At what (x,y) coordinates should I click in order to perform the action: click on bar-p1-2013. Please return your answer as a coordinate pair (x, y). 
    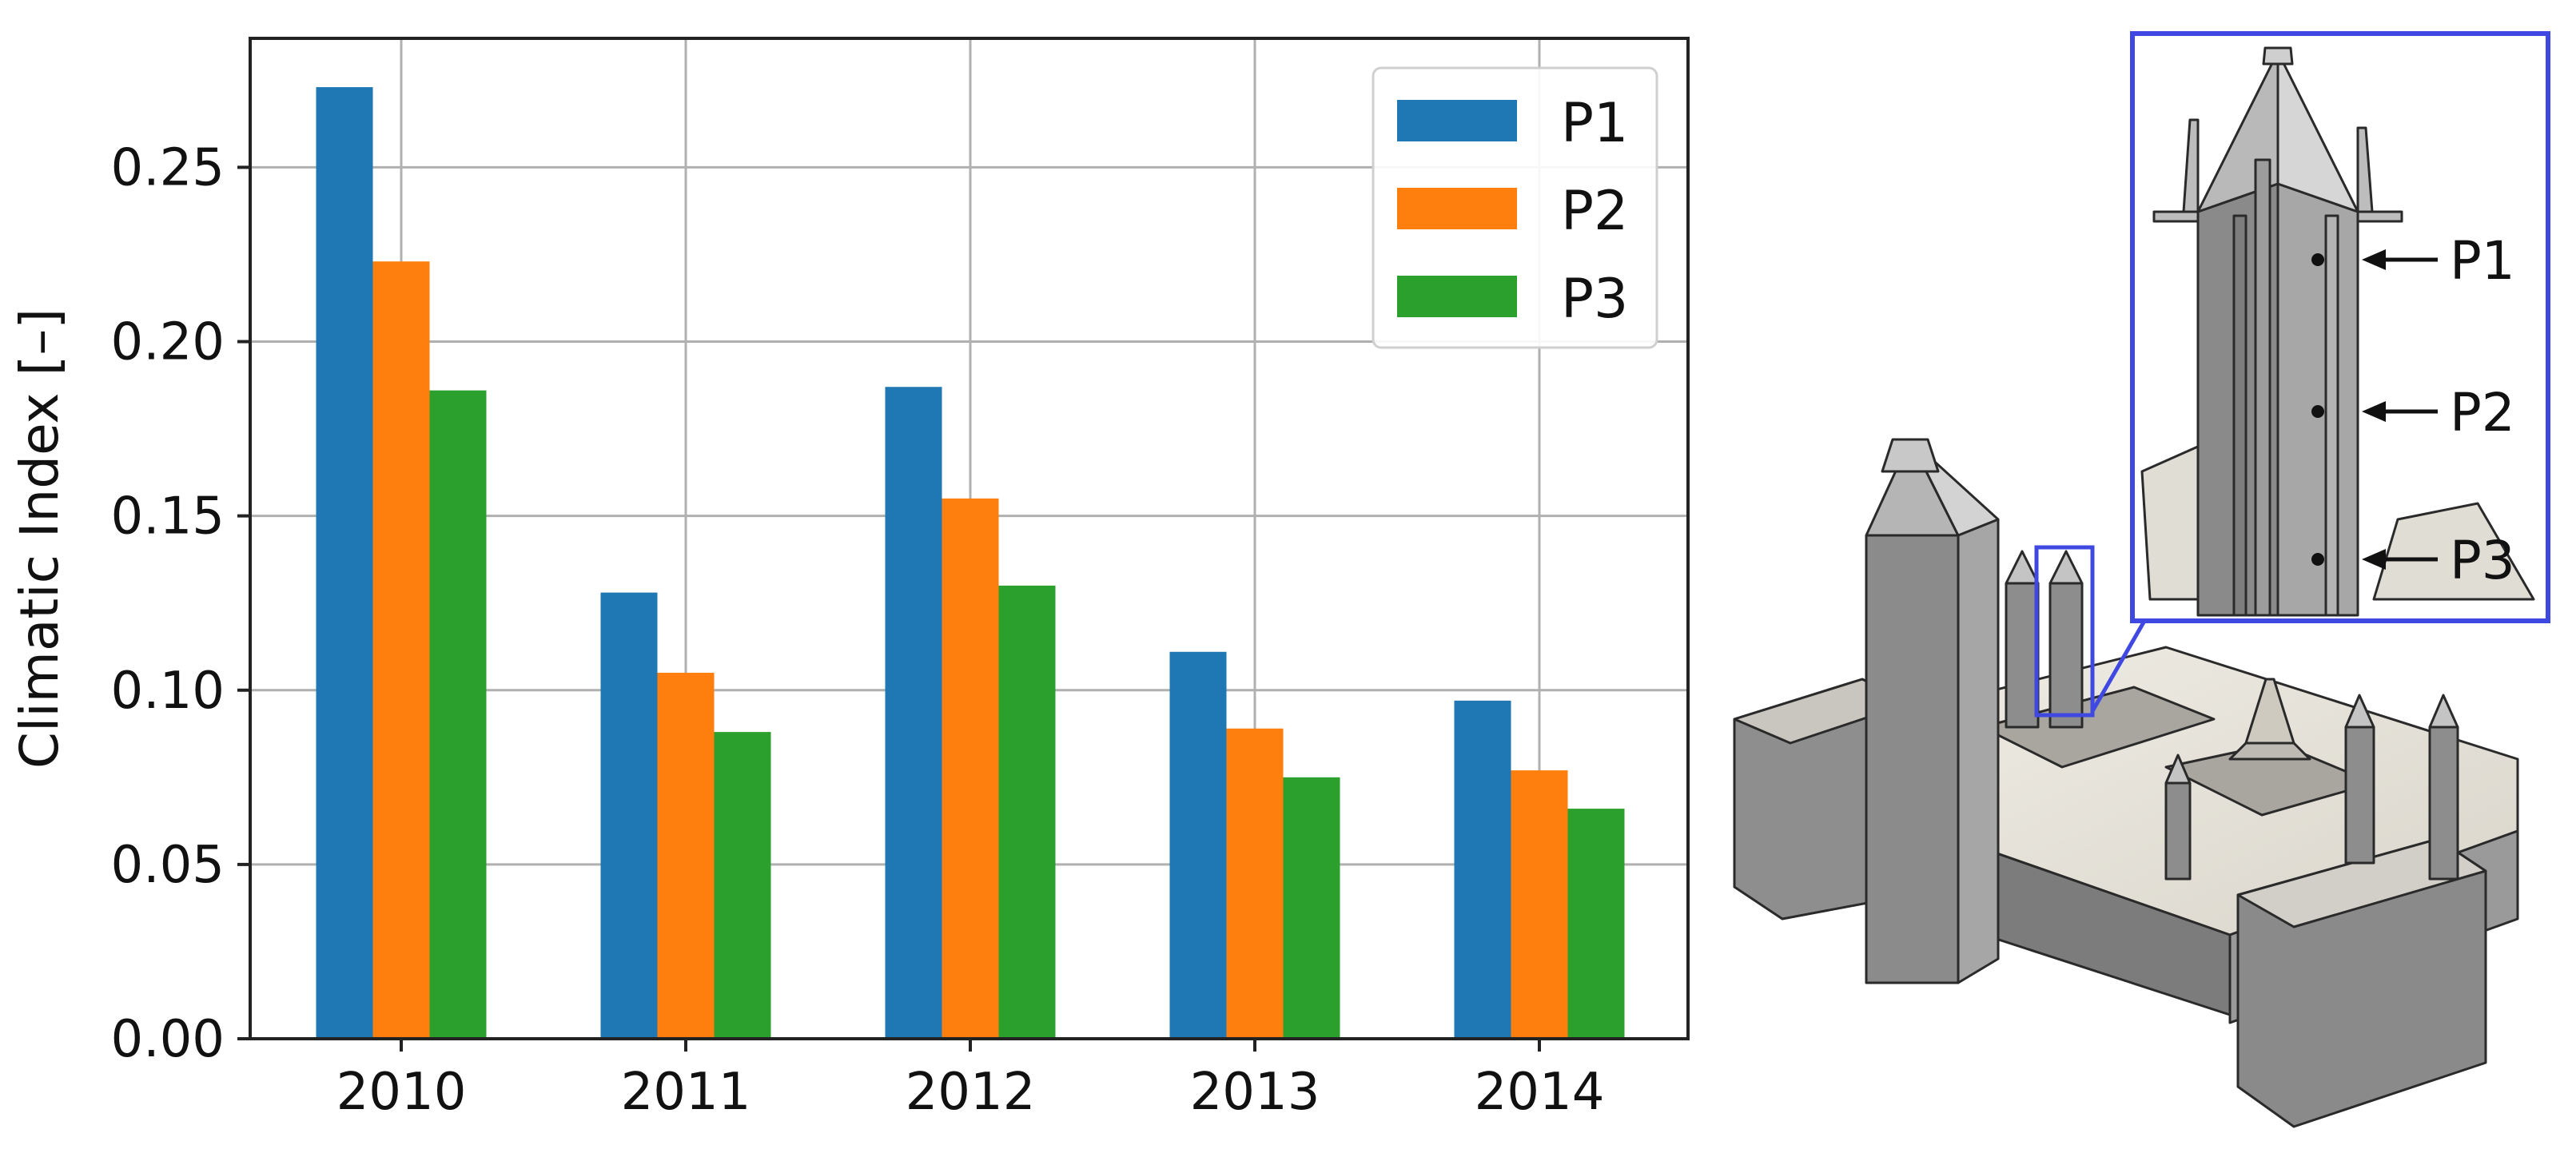
    Looking at the image, I should click on (1198, 845).